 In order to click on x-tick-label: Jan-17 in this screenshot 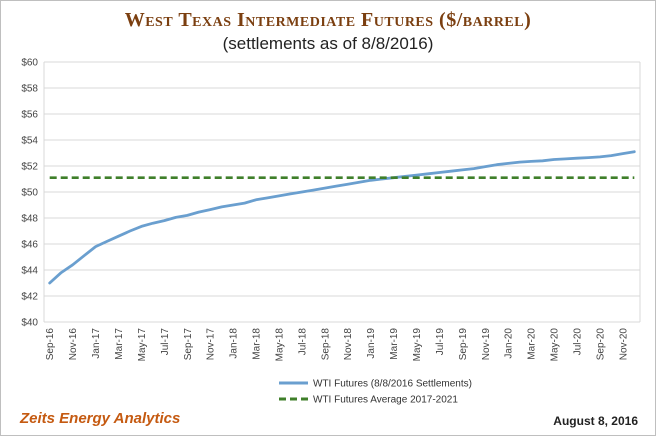, I will do `click(96, 343)`.